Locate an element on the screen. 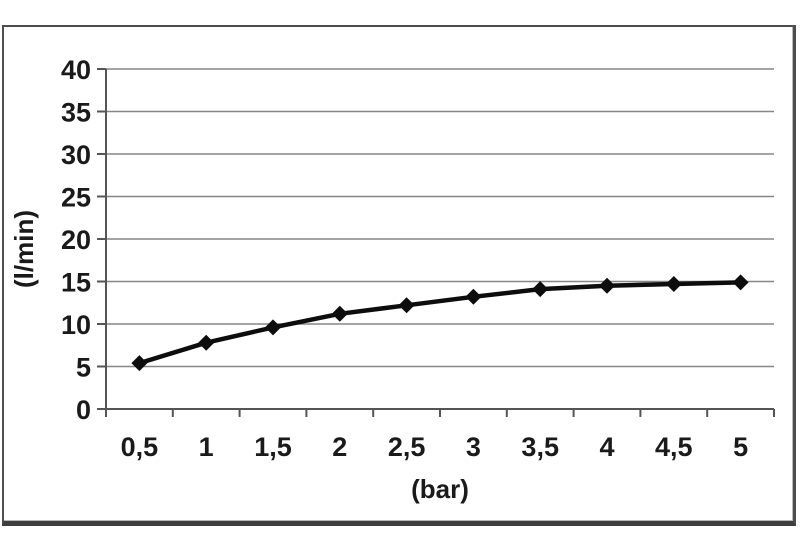 The width and height of the screenshot is (800, 533). y-tick-label: 10 is located at coordinates (76, 325).